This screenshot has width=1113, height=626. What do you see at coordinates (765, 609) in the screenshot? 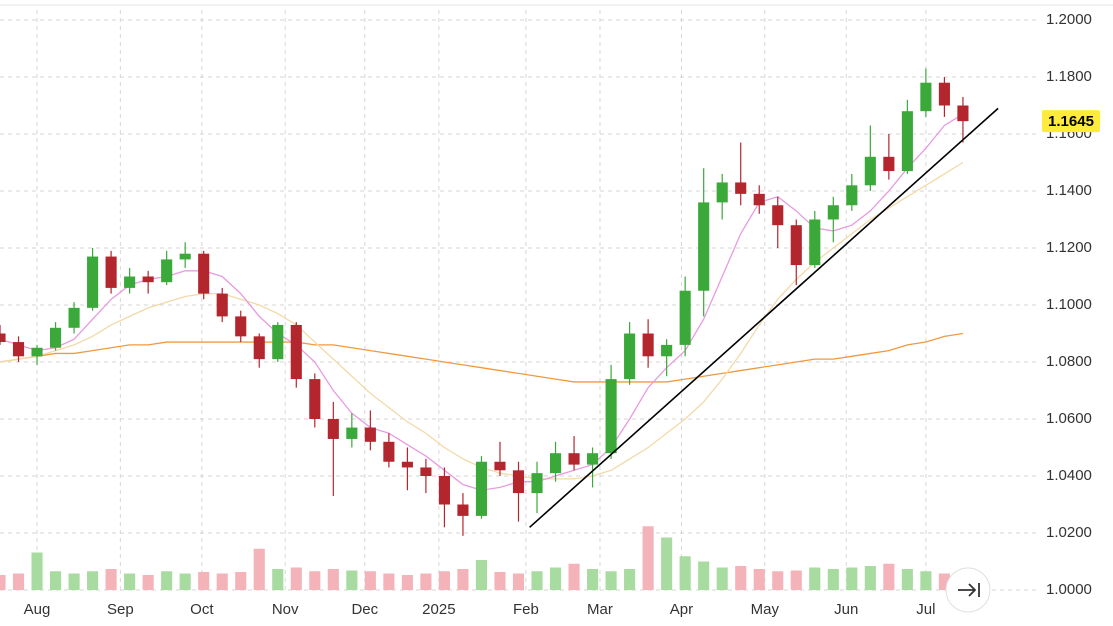
I see `x-tick-label: May` at bounding box center [765, 609].